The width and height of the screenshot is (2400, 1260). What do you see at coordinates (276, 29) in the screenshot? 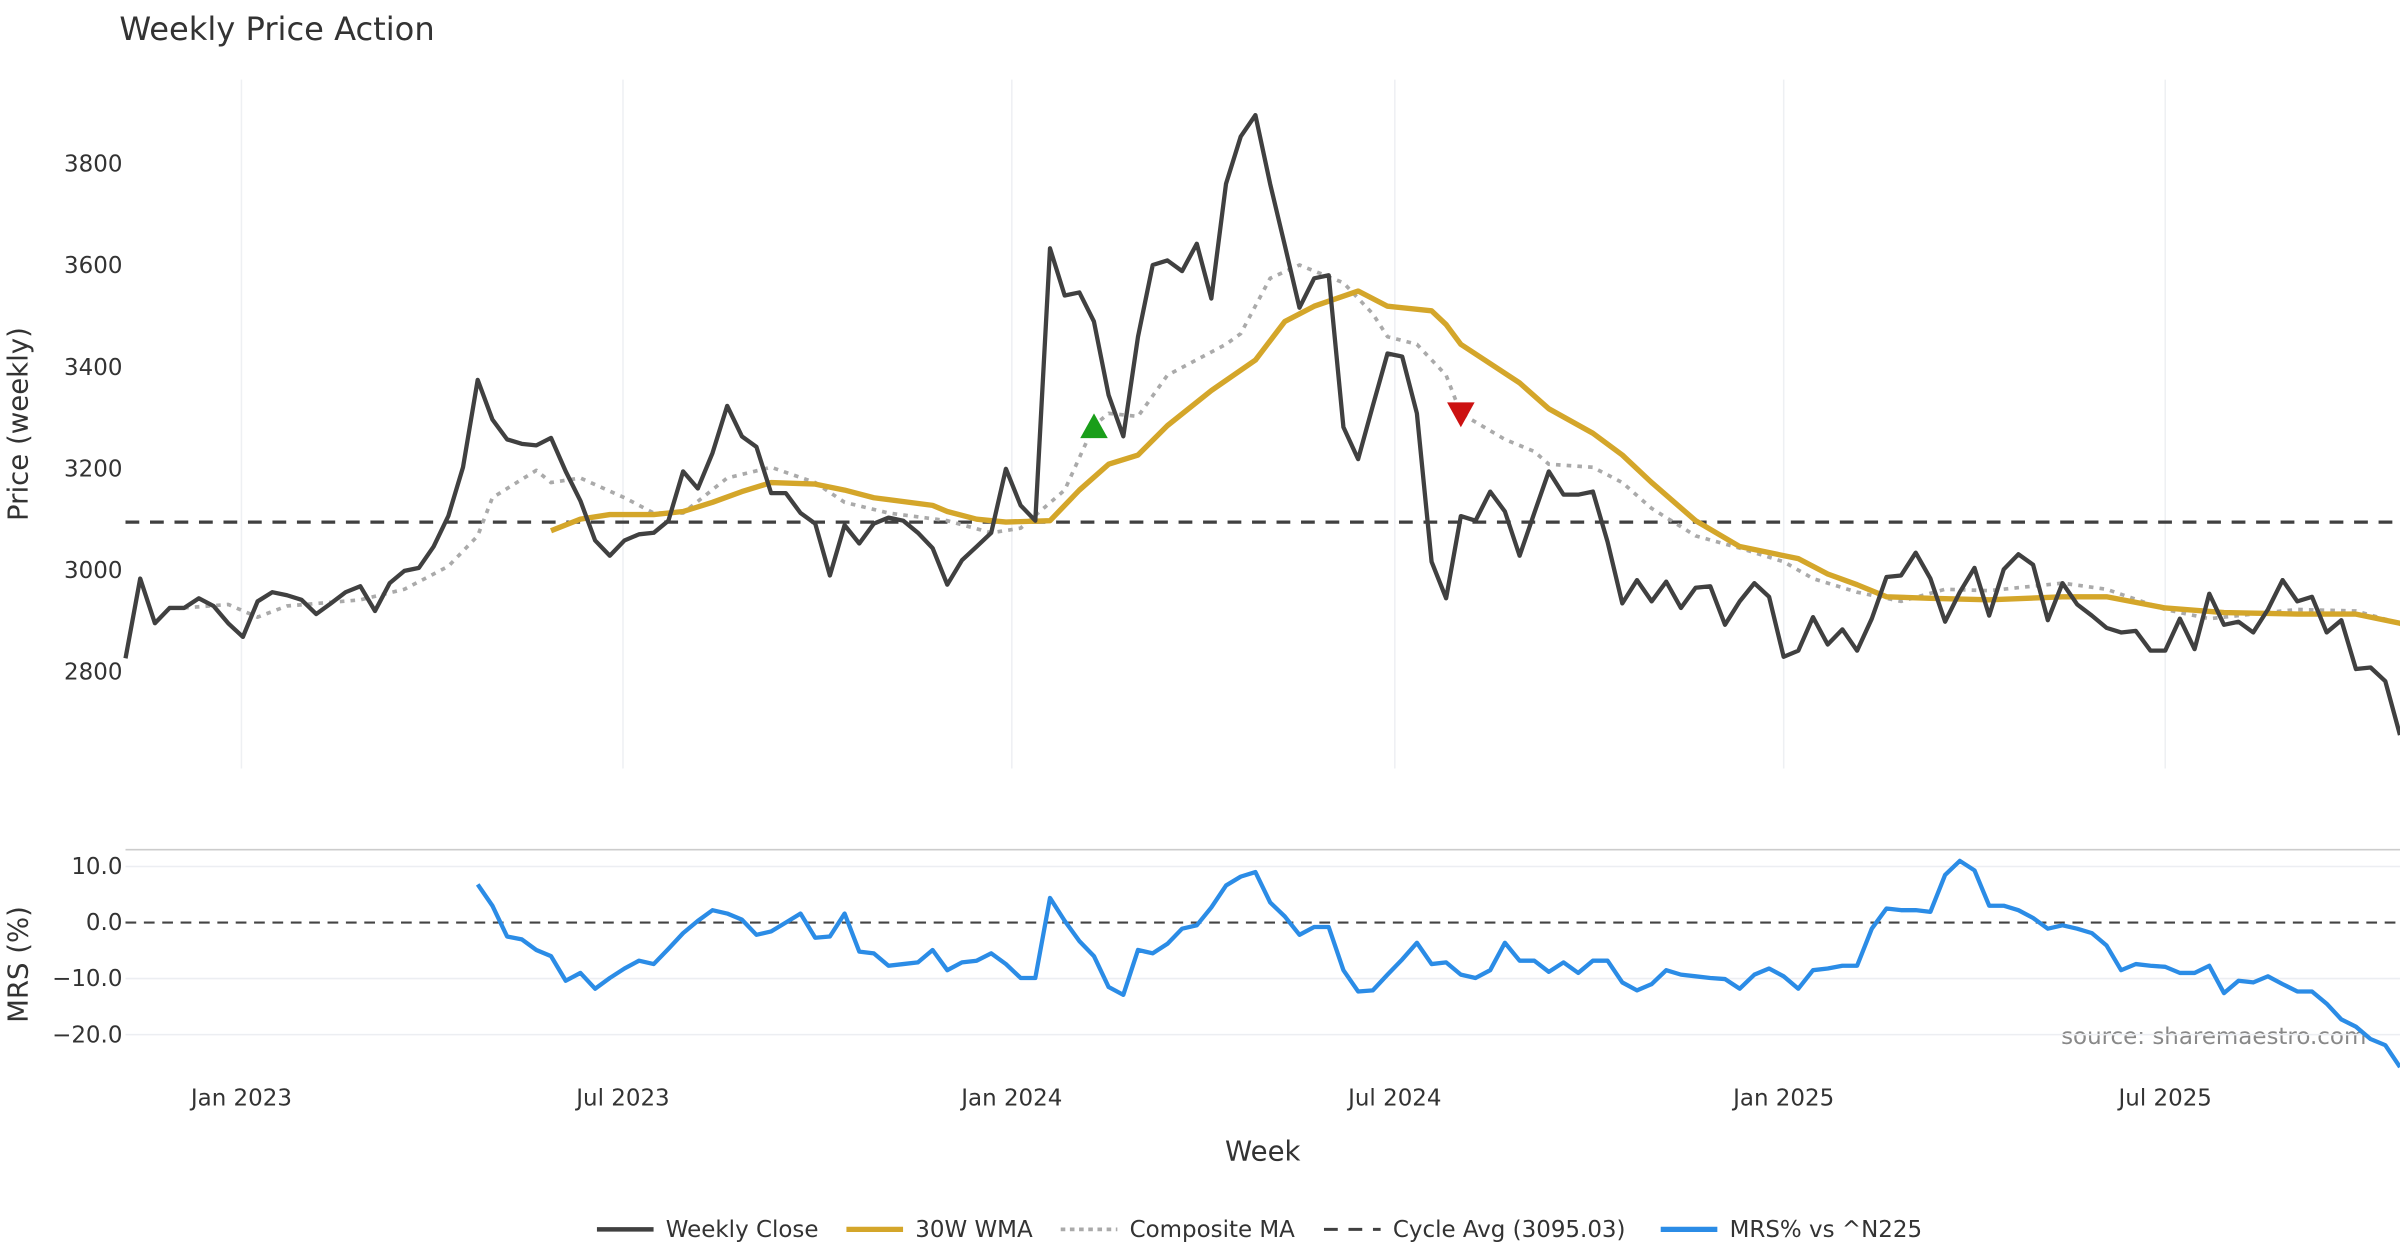
I see `chart-title: Weekly Price Action` at bounding box center [276, 29].